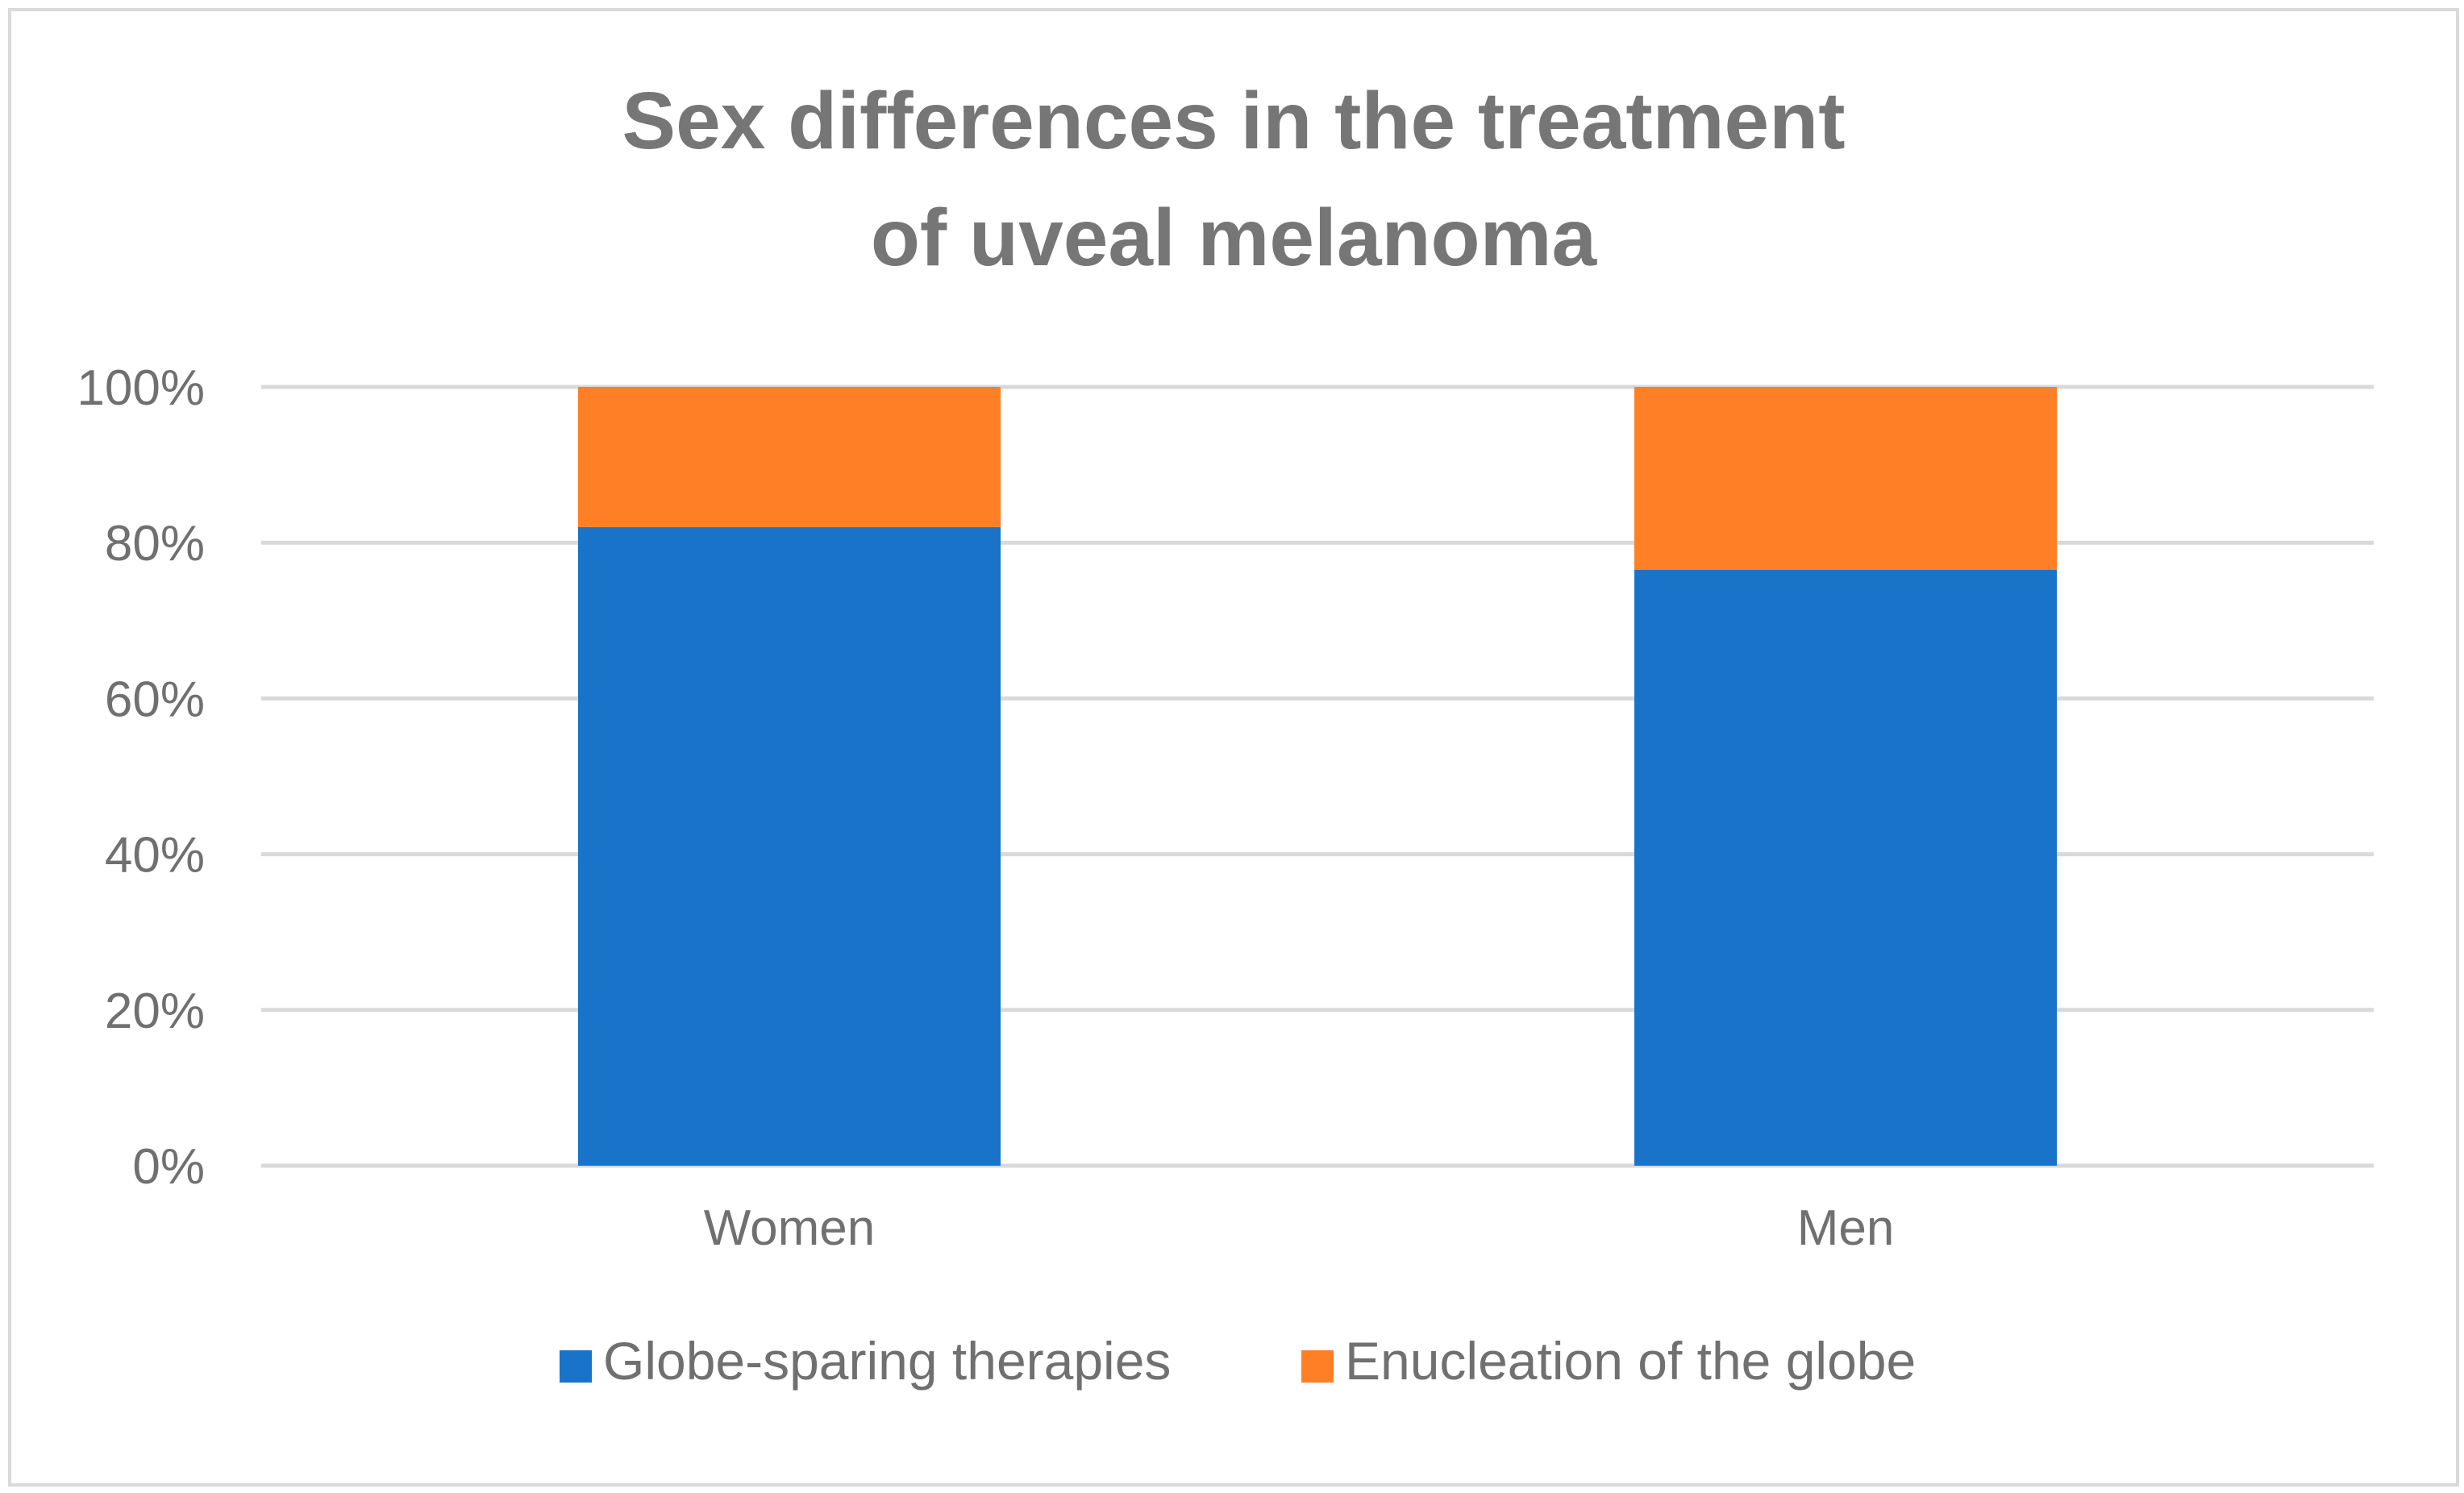 This screenshot has height=1493, width=2464. What do you see at coordinates (1234, 238) in the screenshot?
I see `chart-title-line-2: of uveal melanoma` at bounding box center [1234, 238].